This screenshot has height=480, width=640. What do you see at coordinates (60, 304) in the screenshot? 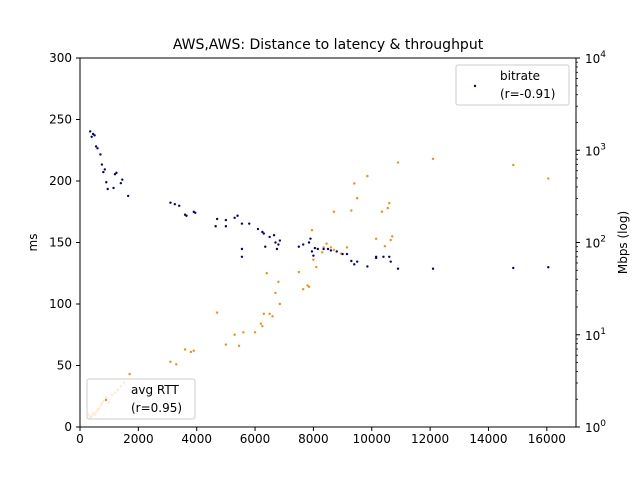
I see `y-left-tick-label: 100` at bounding box center [60, 304].